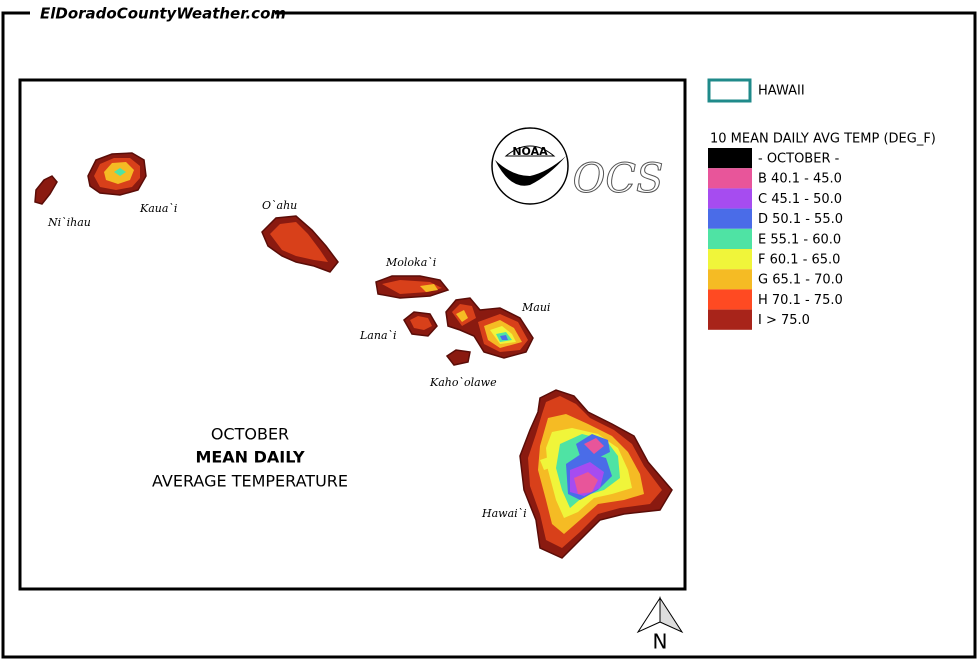  Describe the element at coordinates (530, 151) in the screenshot. I see `noaa-text: NOAA` at that location.